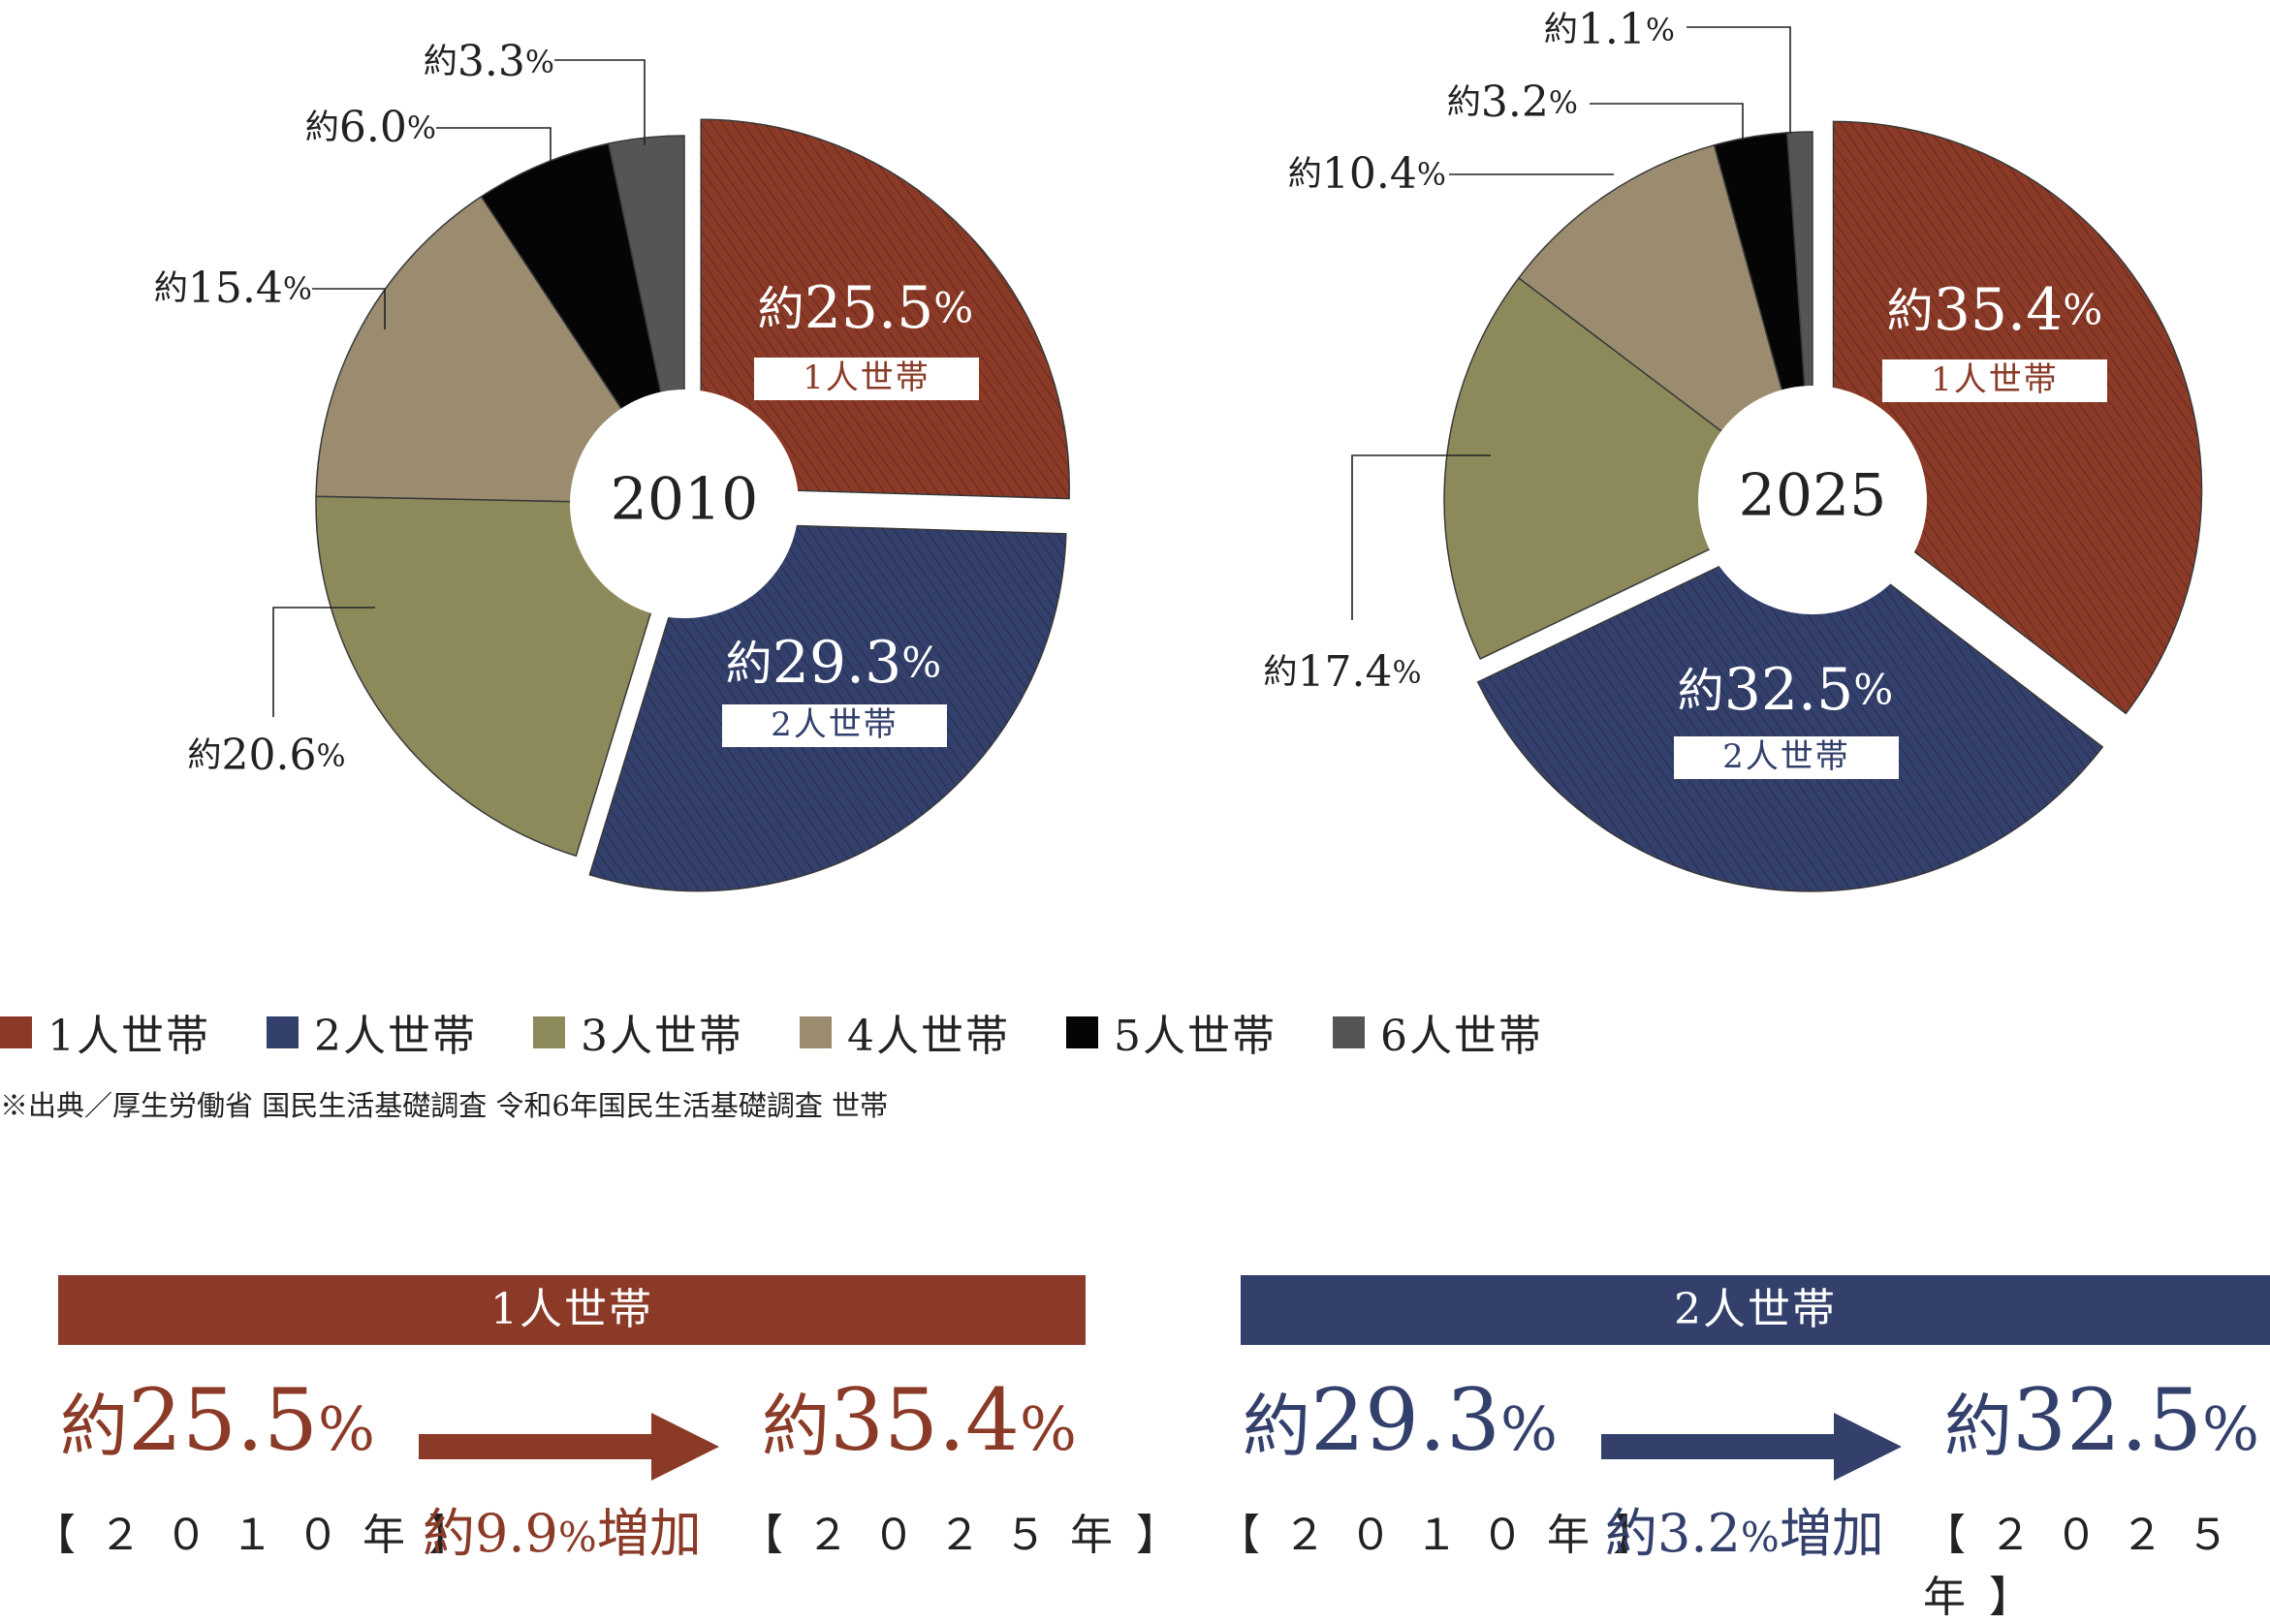 Image resolution: width=2270 pixels, height=1624 pixels. Describe the element at coordinates (128, 1036) in the screenshot. I see `legend-label: 1人世帯` at that location.